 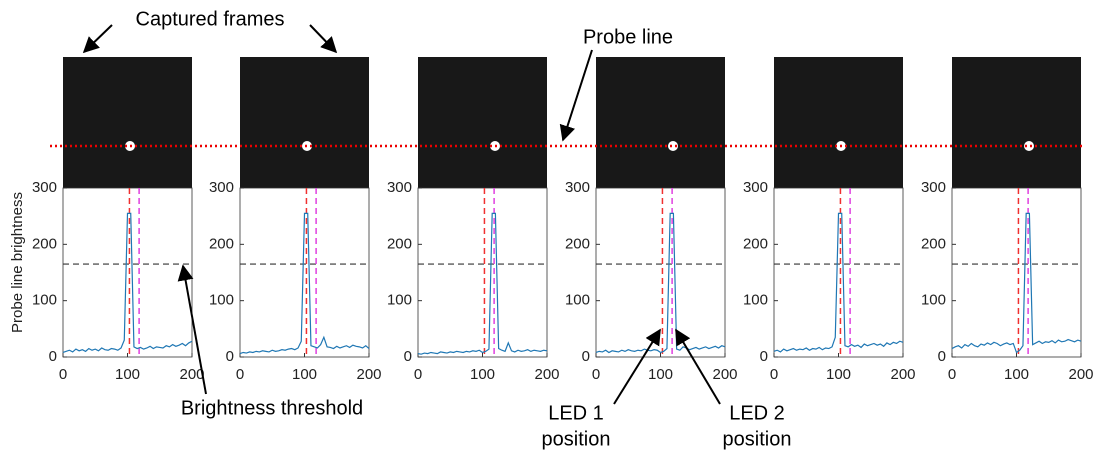 What do you see at coordinates (576, 413) in the screenshot?
I see `led1-label: LED 1` at bounding box center [576, 413].